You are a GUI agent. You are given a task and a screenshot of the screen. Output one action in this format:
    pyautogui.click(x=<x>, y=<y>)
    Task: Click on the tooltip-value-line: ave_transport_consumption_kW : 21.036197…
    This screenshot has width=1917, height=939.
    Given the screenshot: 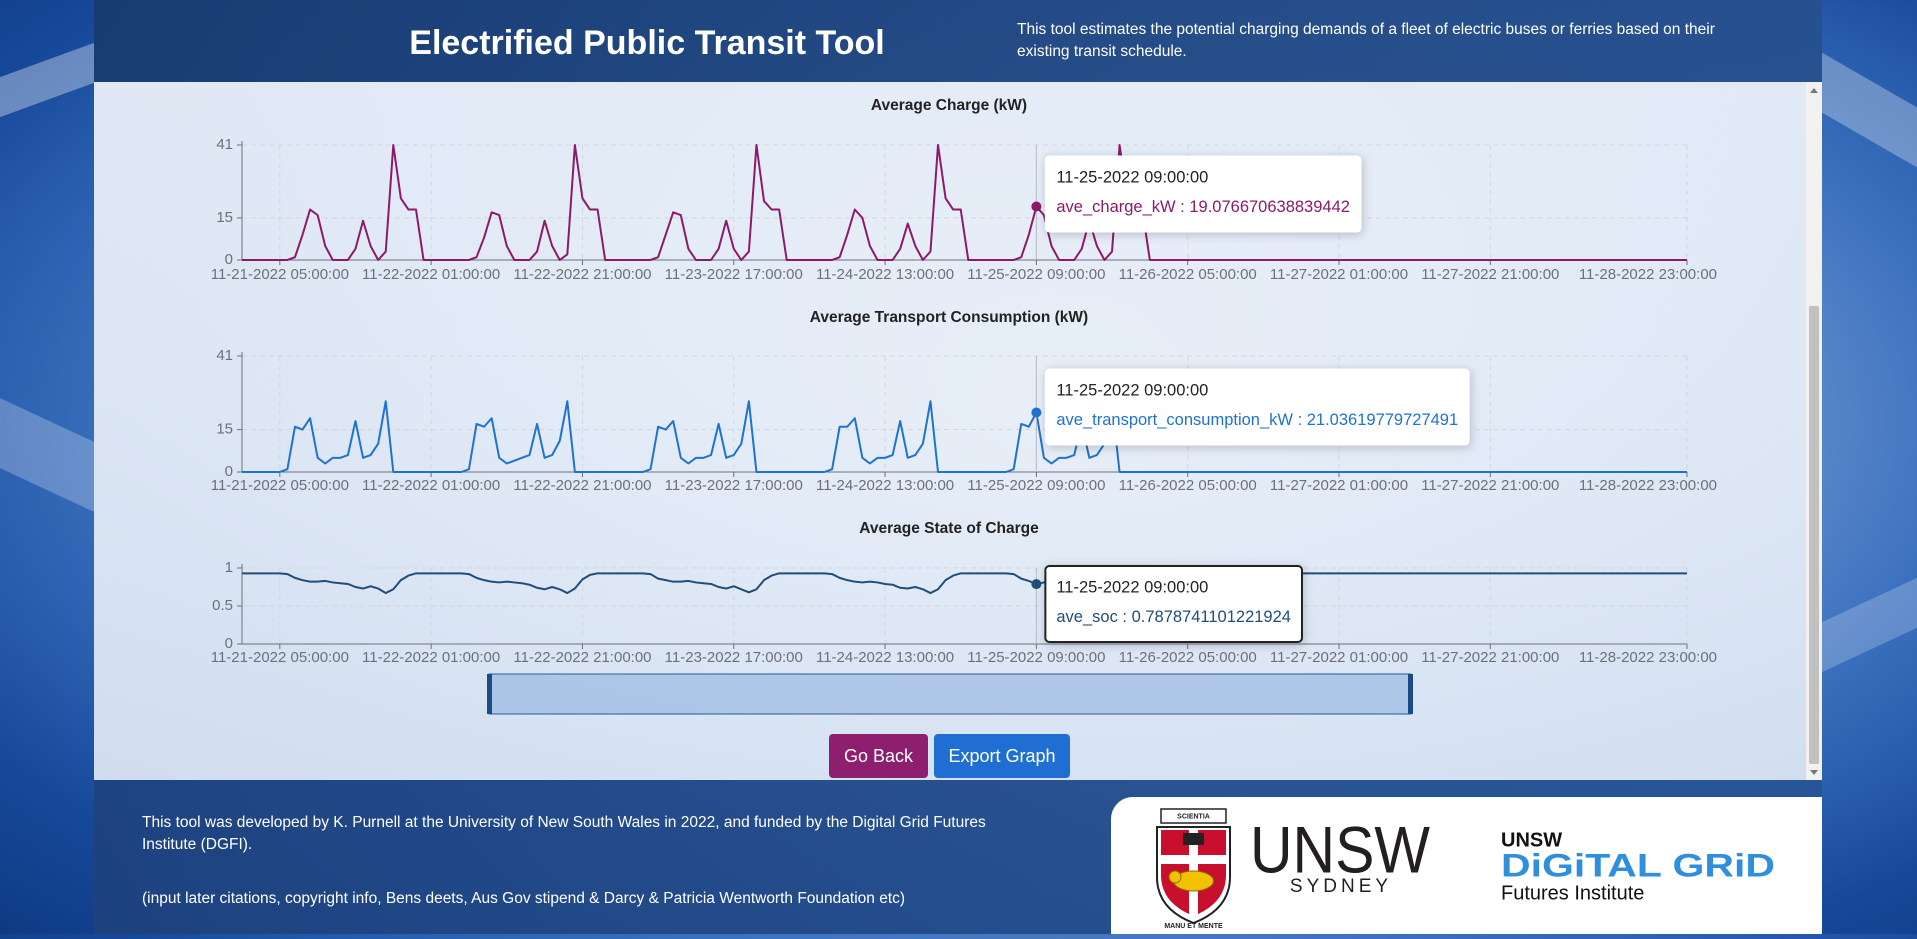 What is the action you would take?
    pyautogui.click(x=1257, y=420)
    